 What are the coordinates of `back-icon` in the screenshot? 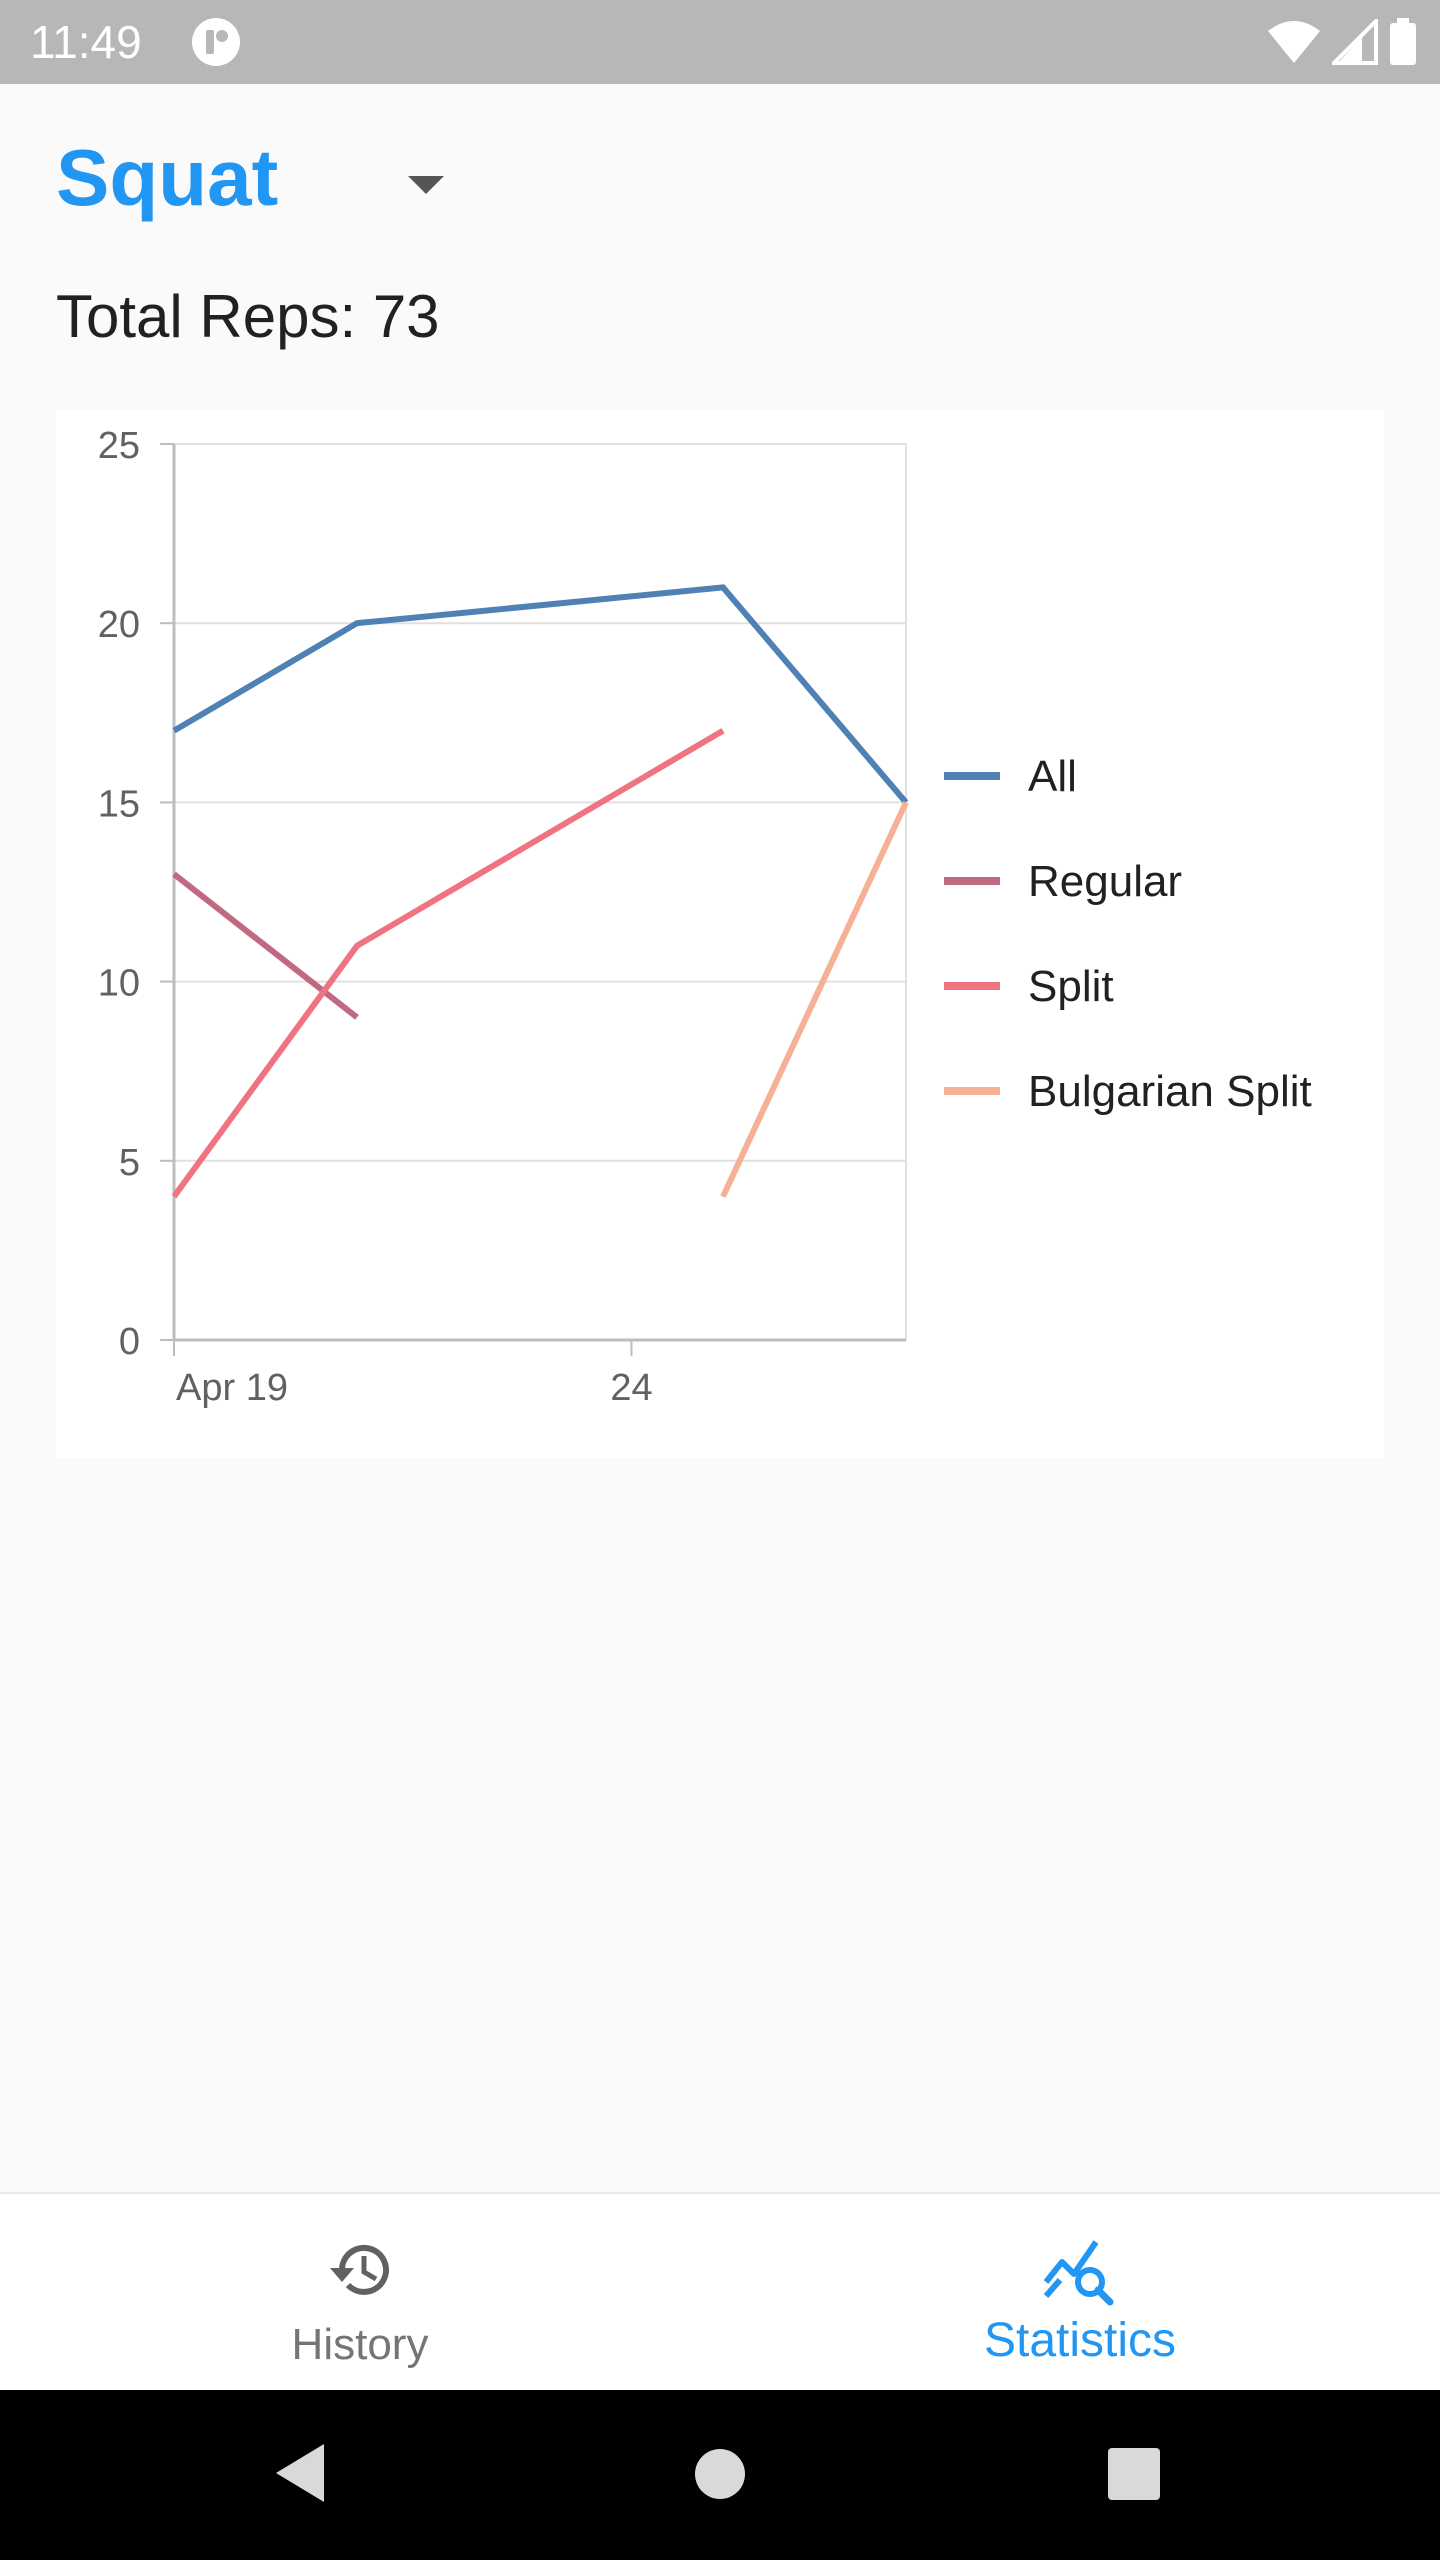 It's located at (300, 2473).